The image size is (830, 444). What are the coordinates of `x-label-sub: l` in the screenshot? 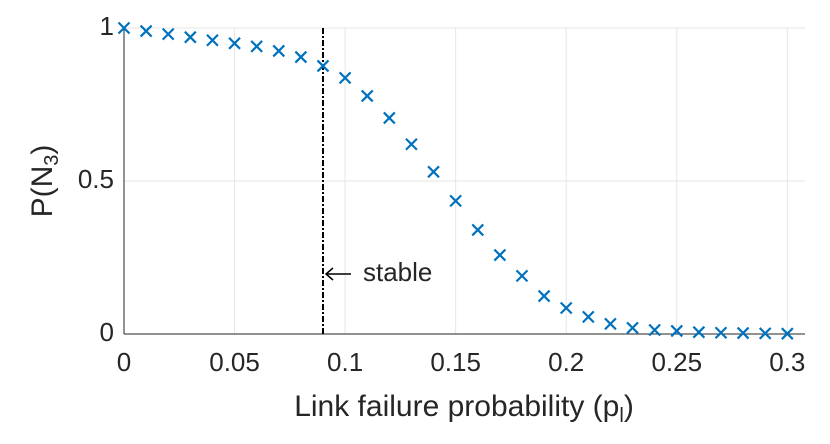 It's located at (621, 416).